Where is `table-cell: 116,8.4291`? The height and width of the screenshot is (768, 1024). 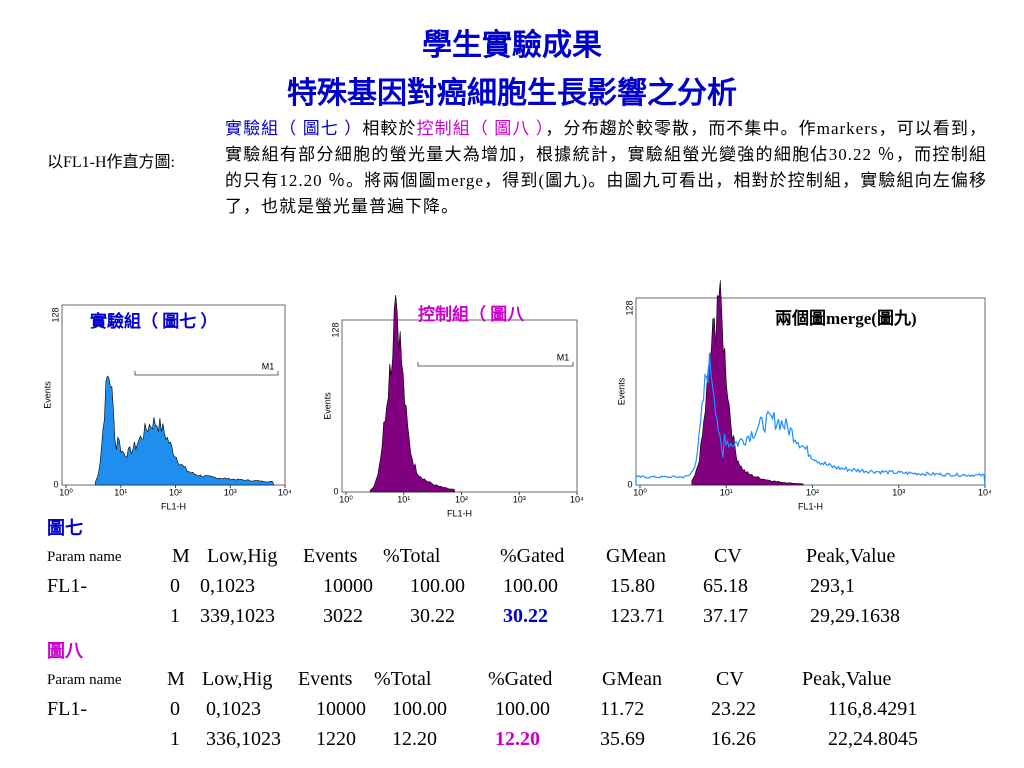 table-cell: 116,8.4291 is located at coordinates (873, 709).